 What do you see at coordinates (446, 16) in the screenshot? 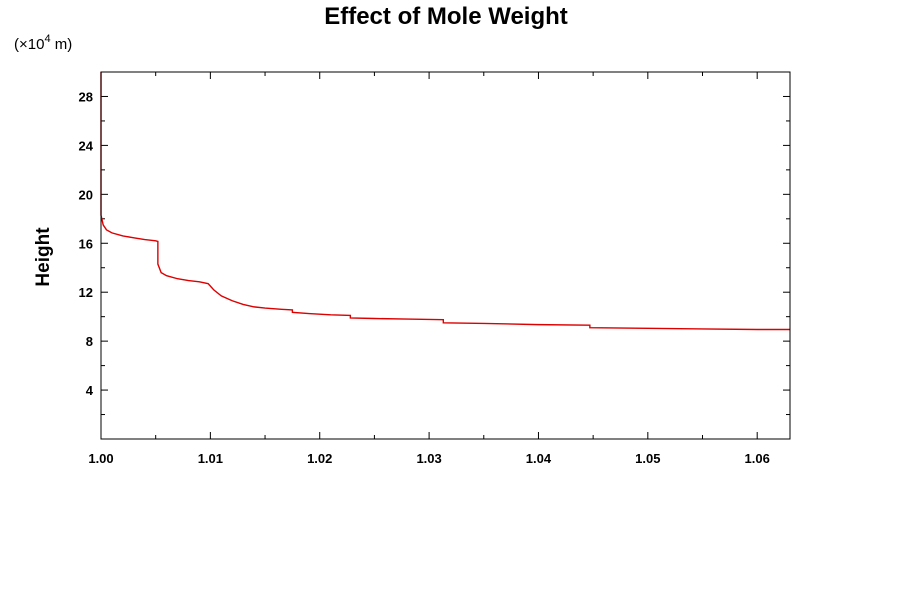
I see `chart-title: Effect of Mole Weight` at bounding box center [446, 16].